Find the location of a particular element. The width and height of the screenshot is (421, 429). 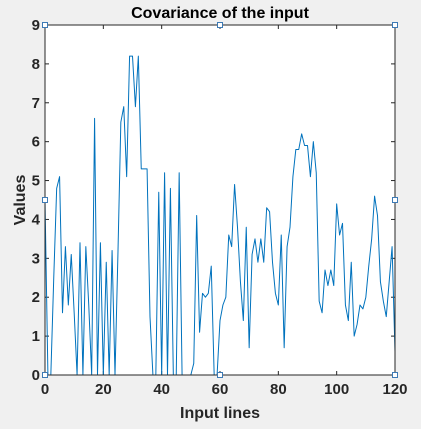

y-tick-label: 5 is located at coordinates (36, 181).